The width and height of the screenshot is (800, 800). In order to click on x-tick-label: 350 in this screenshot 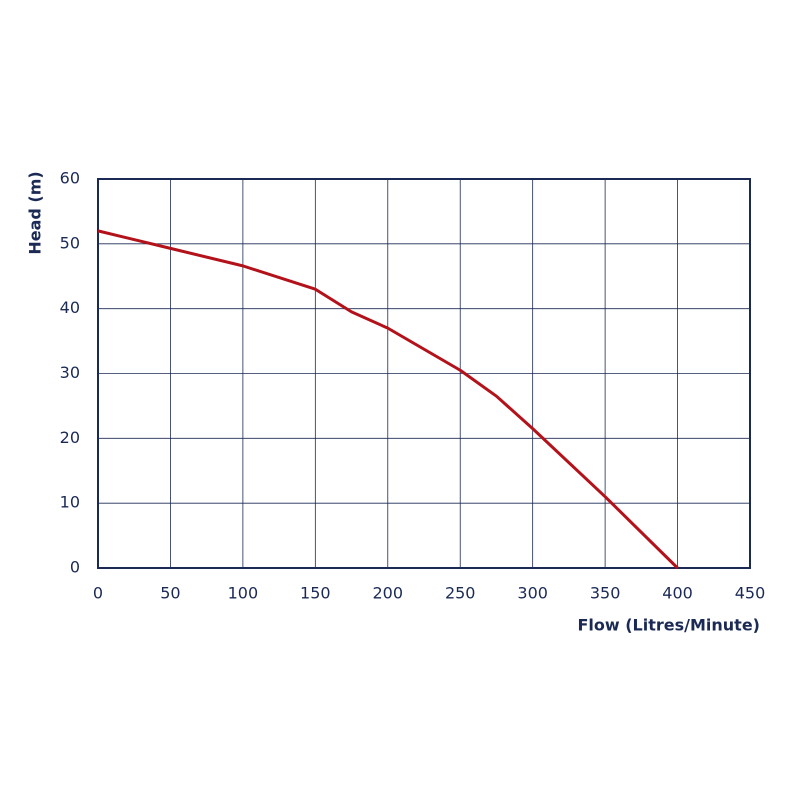, I will do `click(605, 593)`.